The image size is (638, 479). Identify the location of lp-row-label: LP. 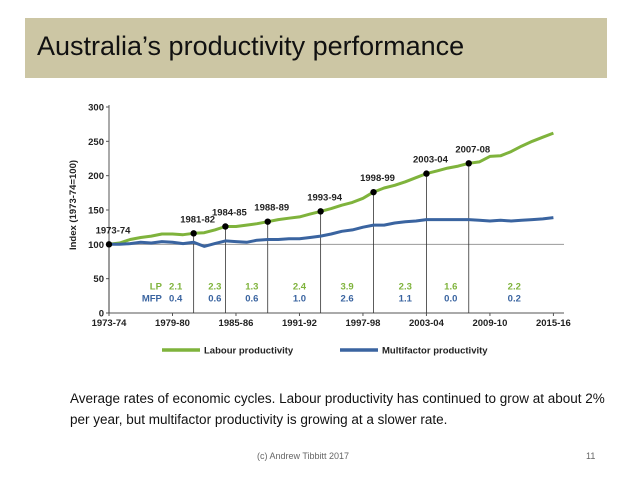
(156, 287).